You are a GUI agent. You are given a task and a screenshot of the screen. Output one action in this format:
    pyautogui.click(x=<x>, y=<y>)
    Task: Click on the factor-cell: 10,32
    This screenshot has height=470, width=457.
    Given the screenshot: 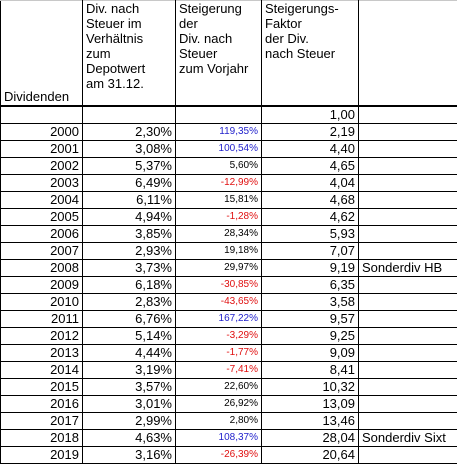 What is the action you would take?
    pyautogui.click(x=310, y=387)
    